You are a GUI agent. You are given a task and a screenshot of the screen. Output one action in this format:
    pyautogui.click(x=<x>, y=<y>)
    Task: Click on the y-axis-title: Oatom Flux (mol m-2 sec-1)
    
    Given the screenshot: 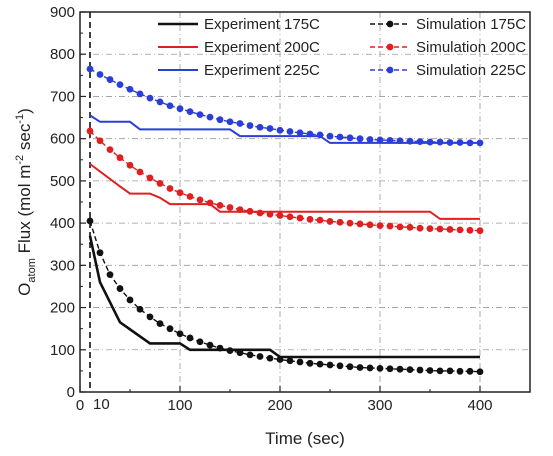 What is the action you would take?
    pyautogui.click(x=26, y=202)
    